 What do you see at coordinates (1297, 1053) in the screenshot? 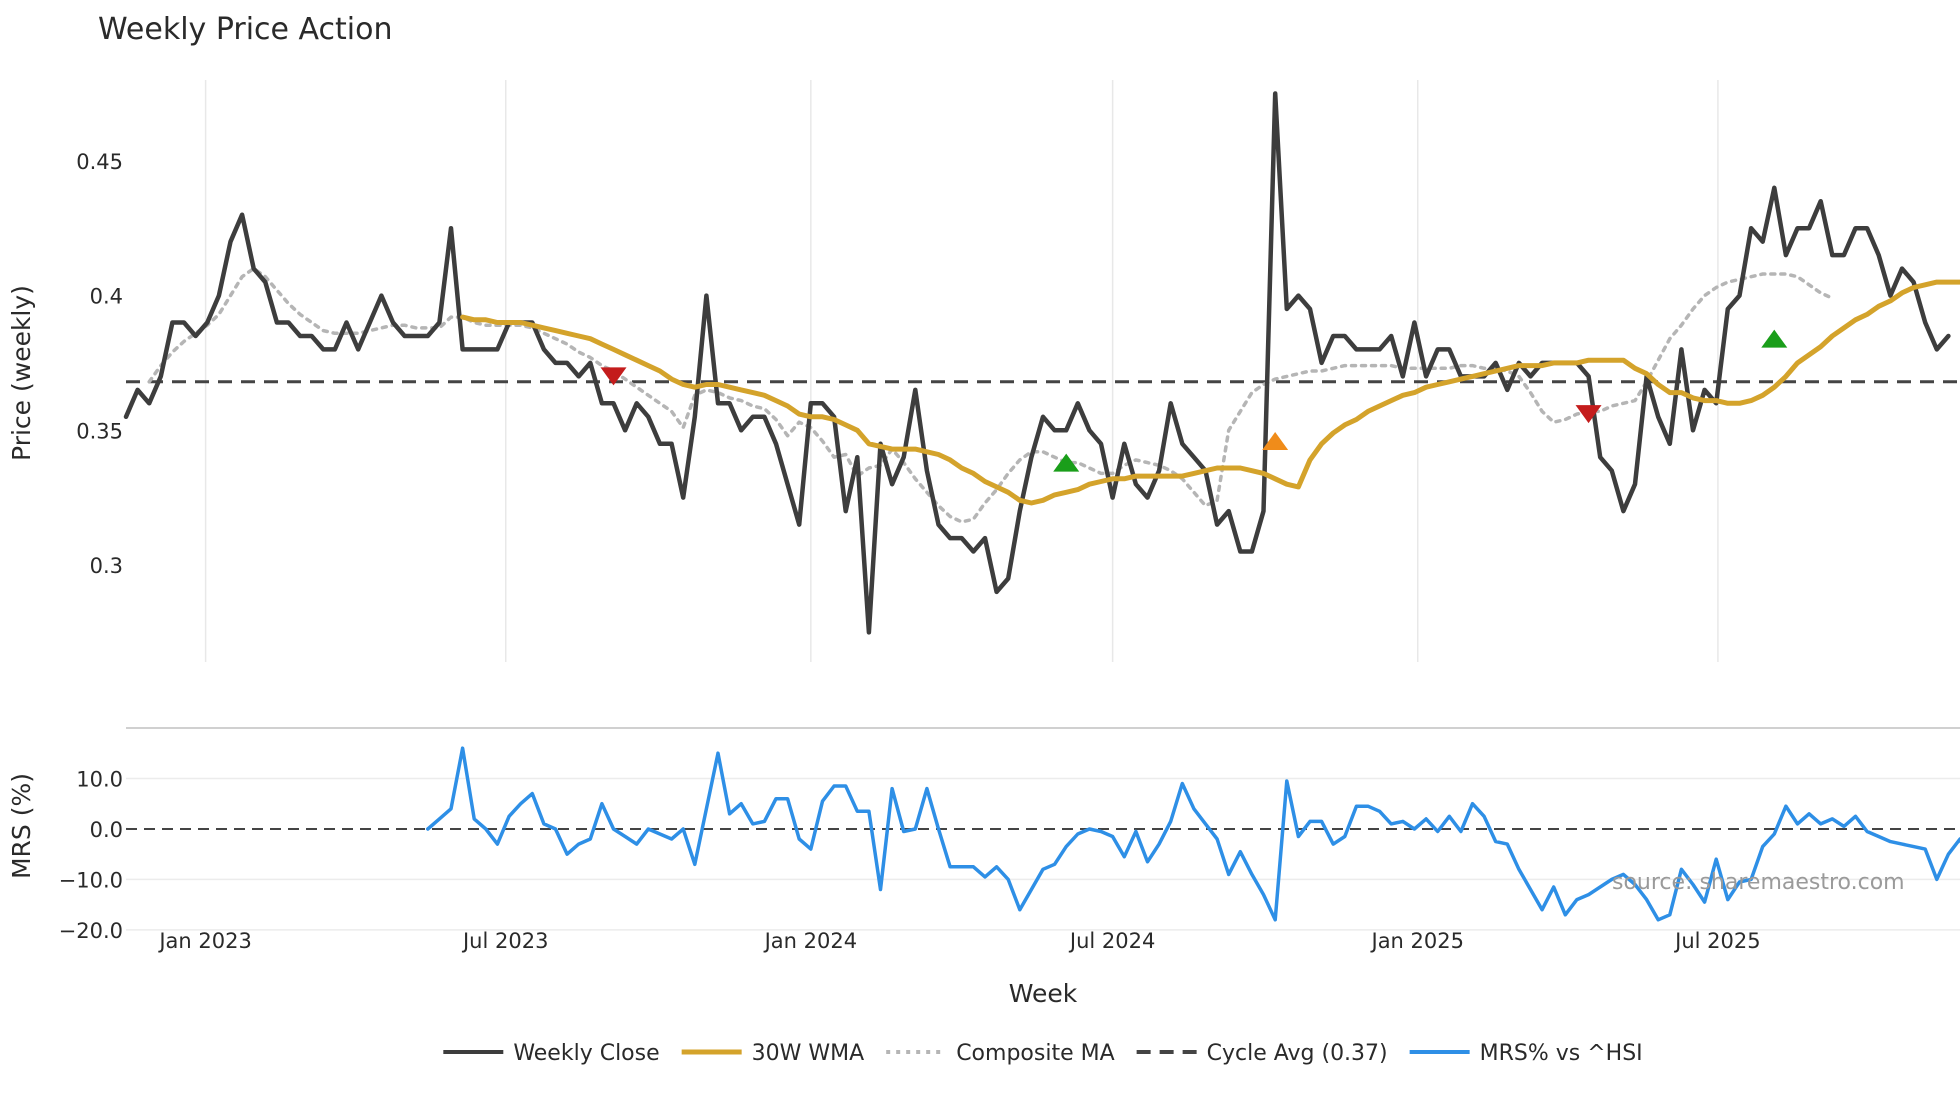
I see `legend-label-cycle: Cycle Avg (0.37)` at bounding box center [1297, 1053].